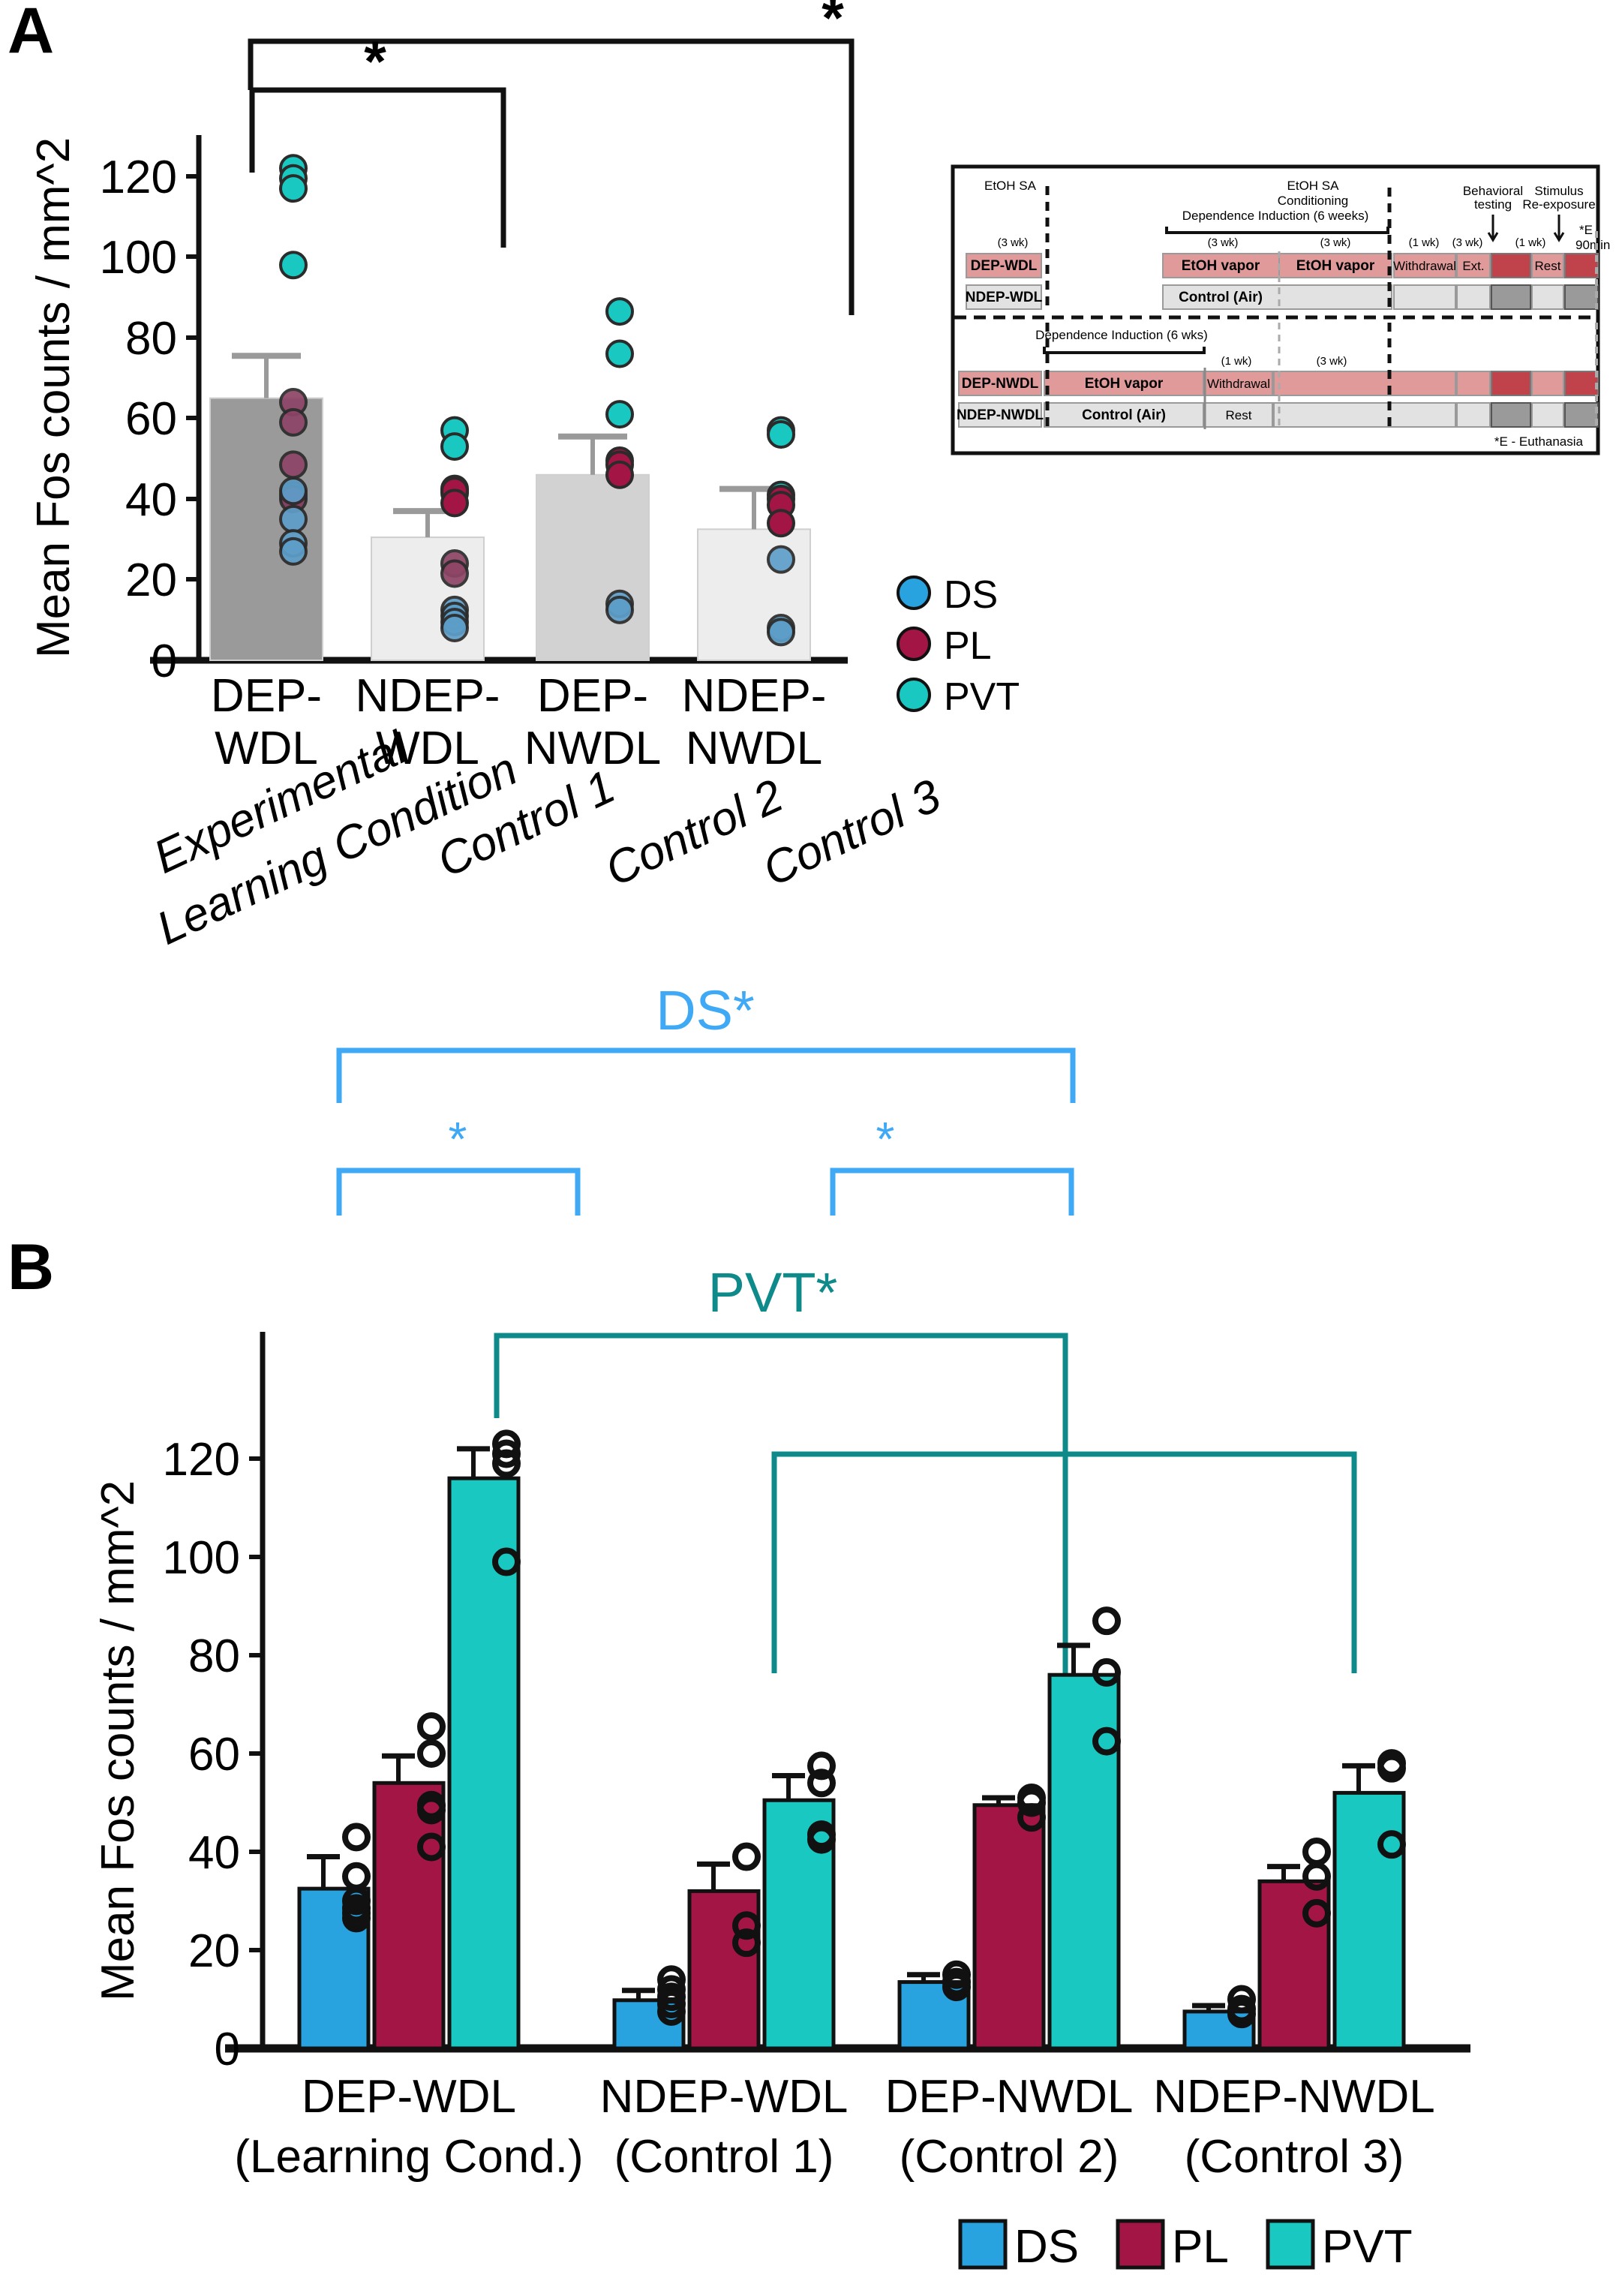 The height and width of the screenshot is (2296, 1619). What do you see at coordinates (1581, 265) in the screenshot?
I see `inset-row0-stim-block` at bounding box center [1581, 265].